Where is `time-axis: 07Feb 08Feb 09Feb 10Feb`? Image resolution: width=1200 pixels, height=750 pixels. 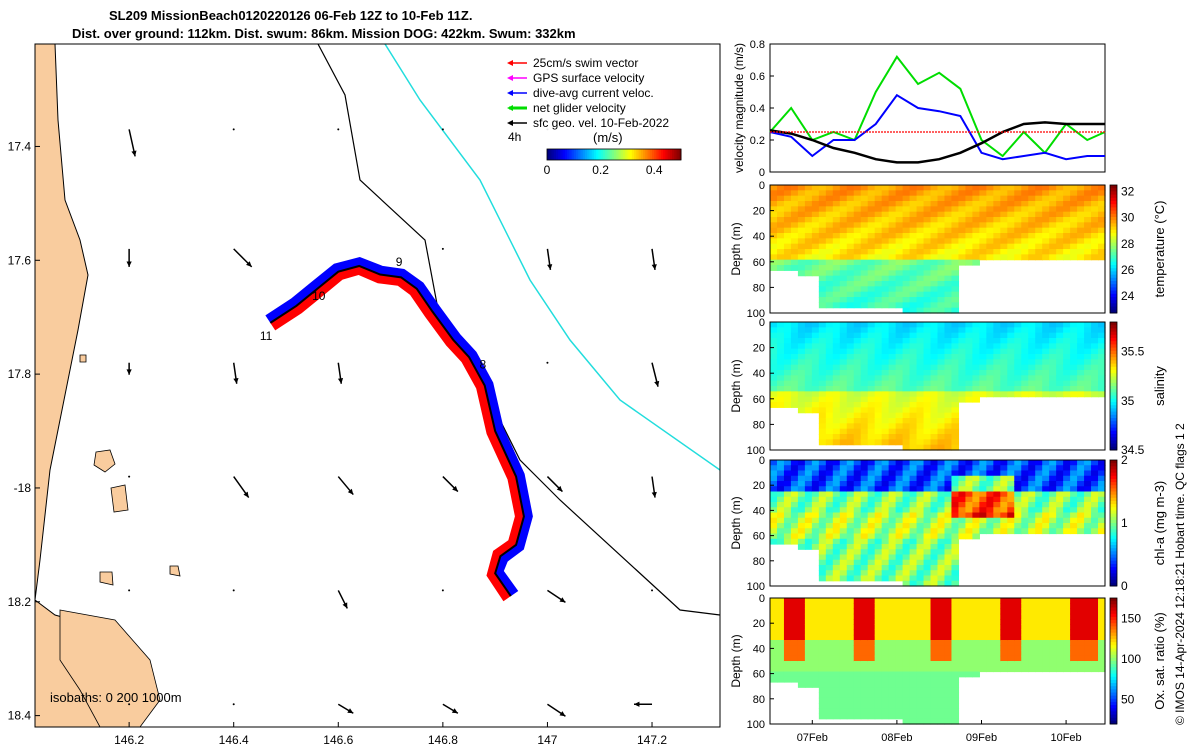 time-axis: 07Feb 08Feb 09Feb 10Feb is located at coordinates (939, 732).